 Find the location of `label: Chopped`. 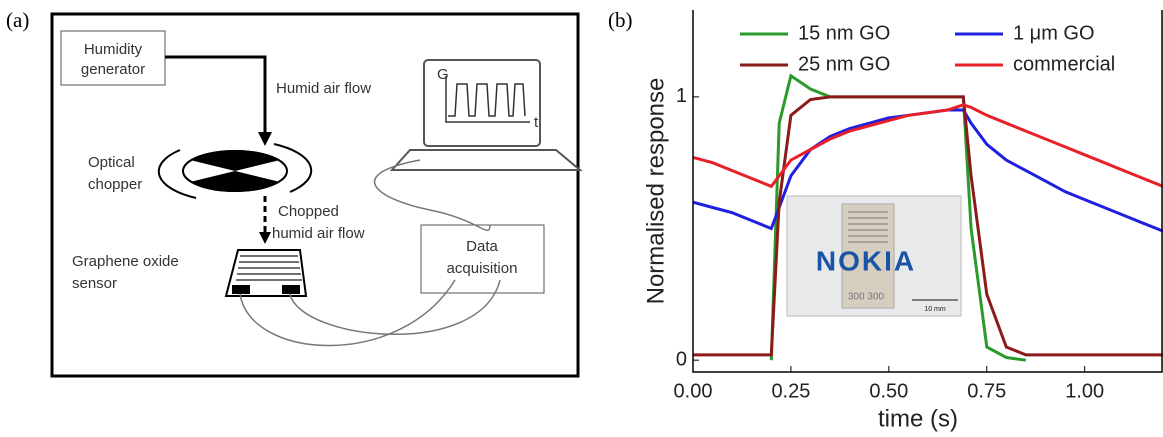

label: Chopped is located at coordinates (308, 211).